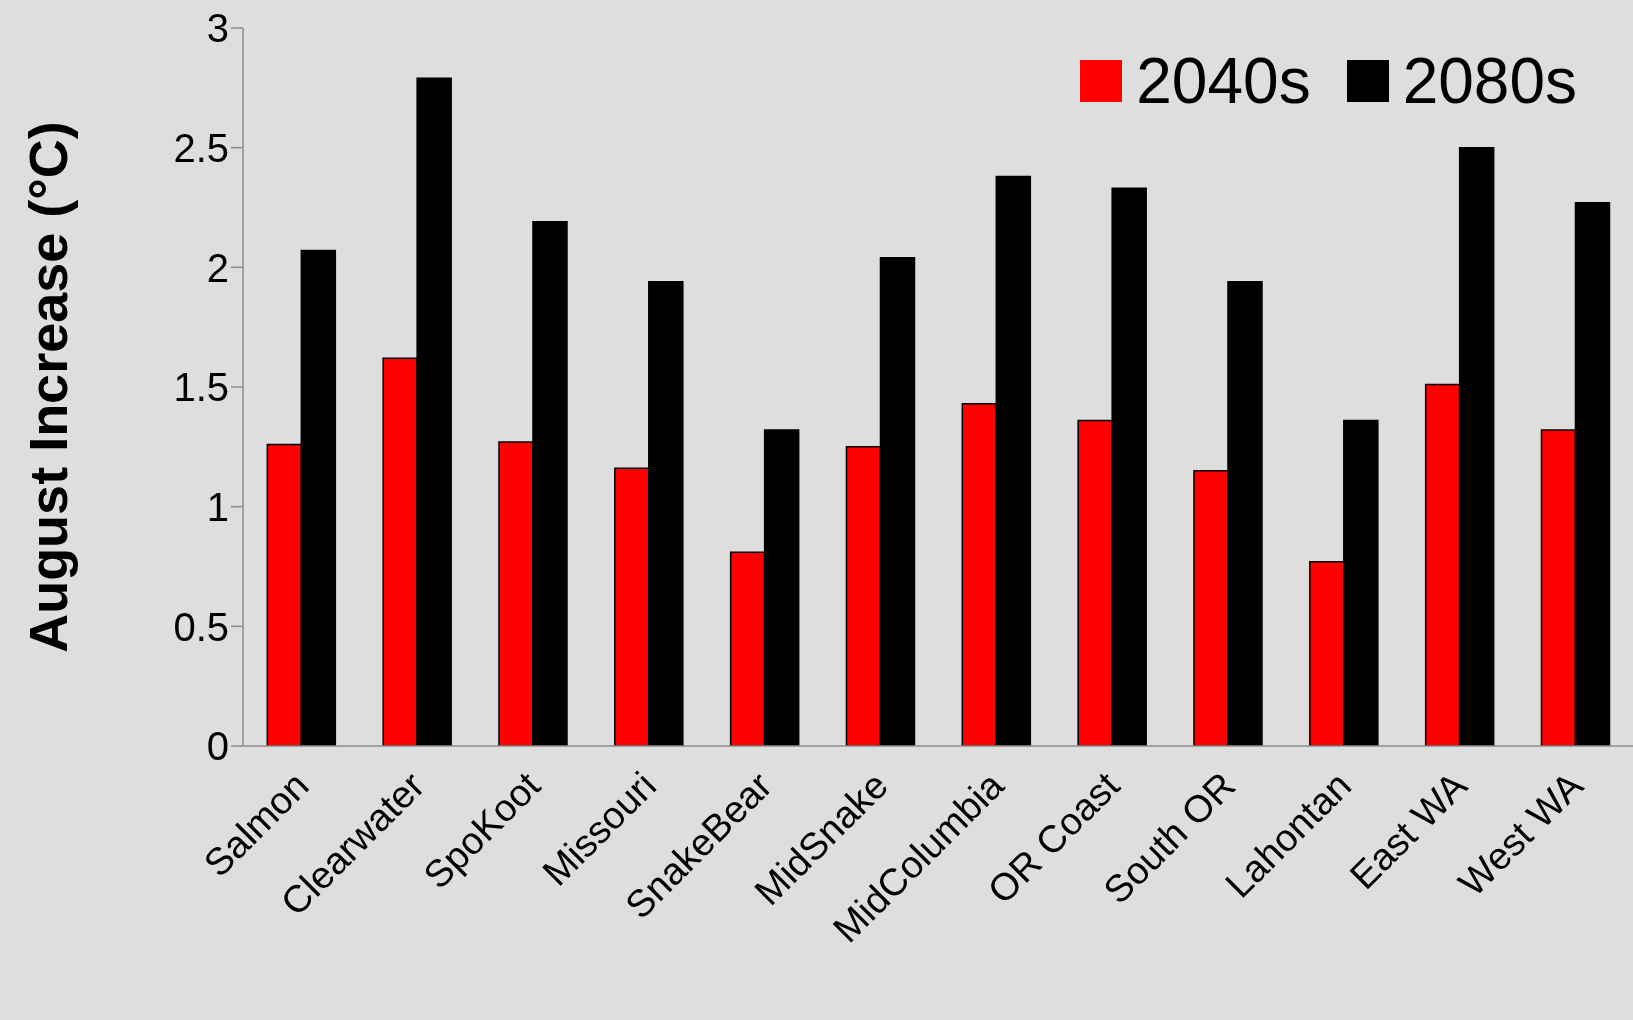 This screenshot has width=1633, height=1020. I want to click on y-tick-label: 0, so click(217, 746).